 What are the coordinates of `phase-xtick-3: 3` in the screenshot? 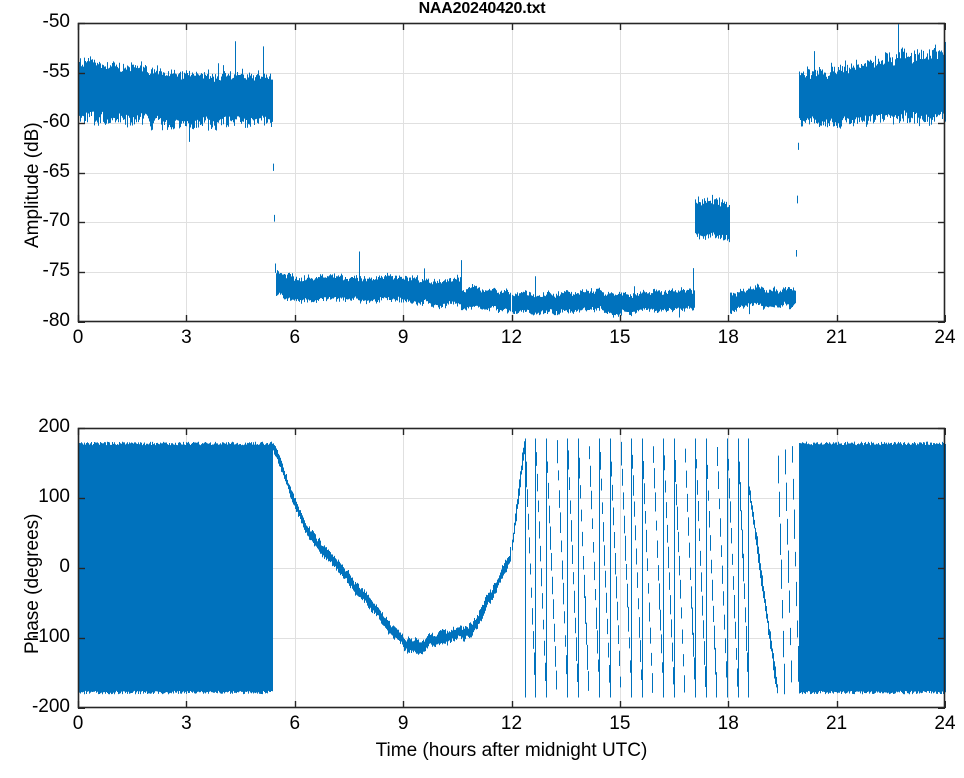 It's located at (186, 723).